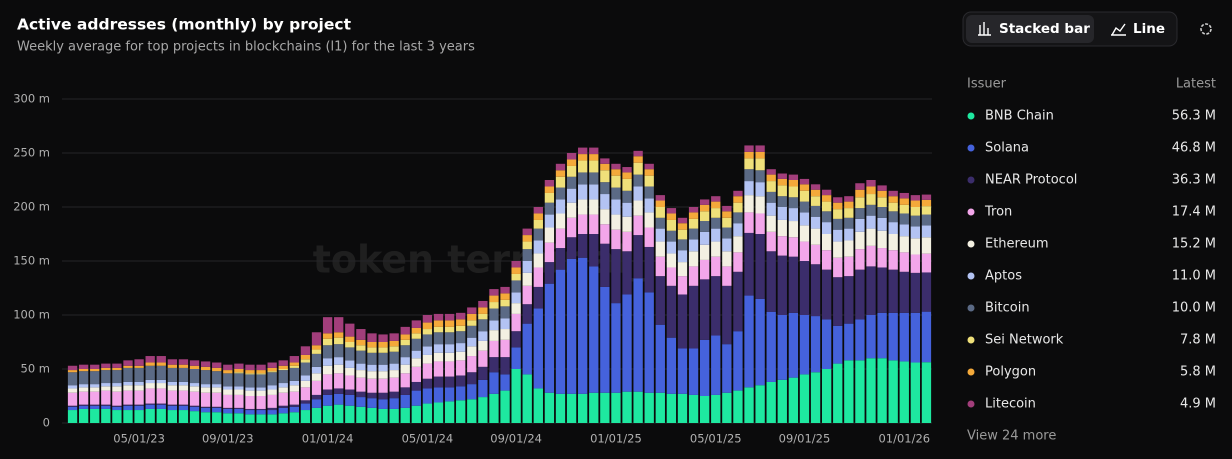 Image resolution: width=1232 pixels, height=459 pixels. What do you see at coordinates (1044, 29) in the screenshot?
I see `view-button-label: Stacked bar` at bounding box center [1044, 29].